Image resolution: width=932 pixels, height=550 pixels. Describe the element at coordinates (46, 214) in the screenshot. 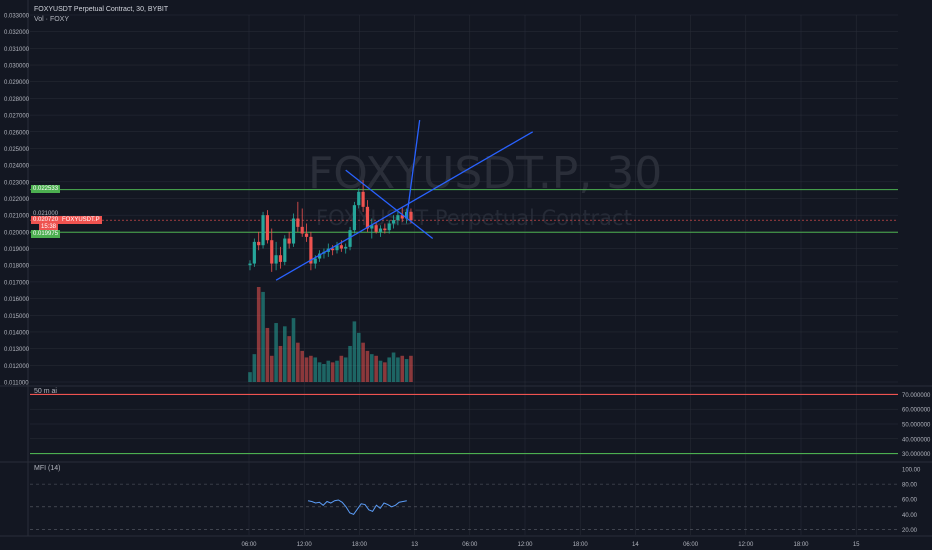

I see `faded-price-label: 0.021000` at that location.